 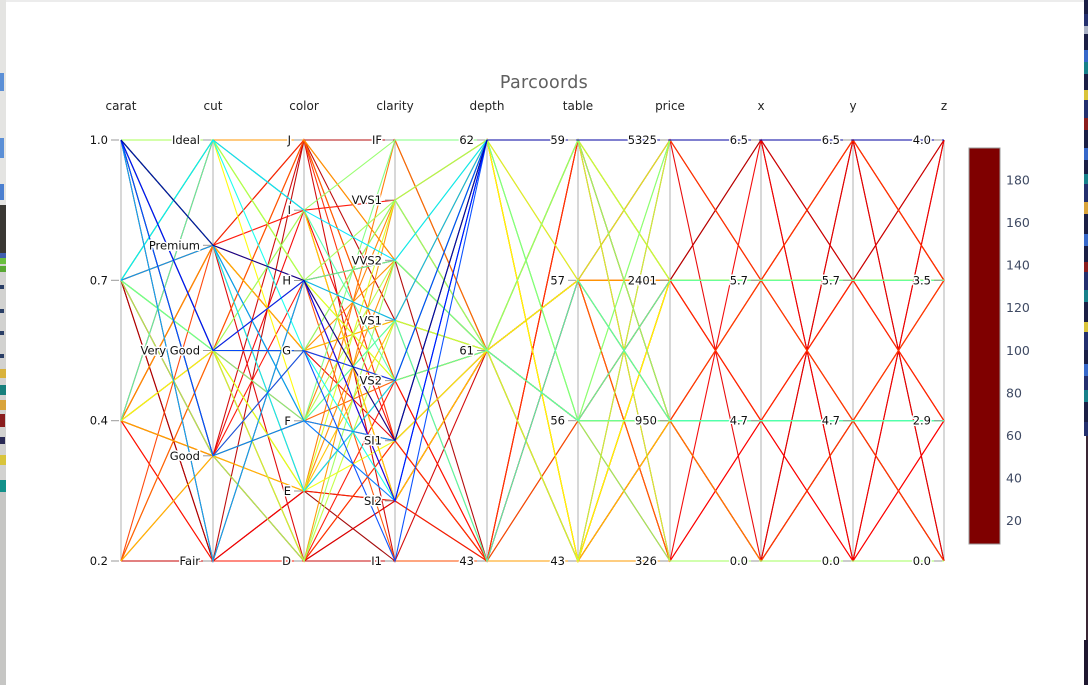 What do you see at coordinates (394, 106) in the screenshot?
I see `axis-name-clarity: clarity` at bounding box center [394, 106].